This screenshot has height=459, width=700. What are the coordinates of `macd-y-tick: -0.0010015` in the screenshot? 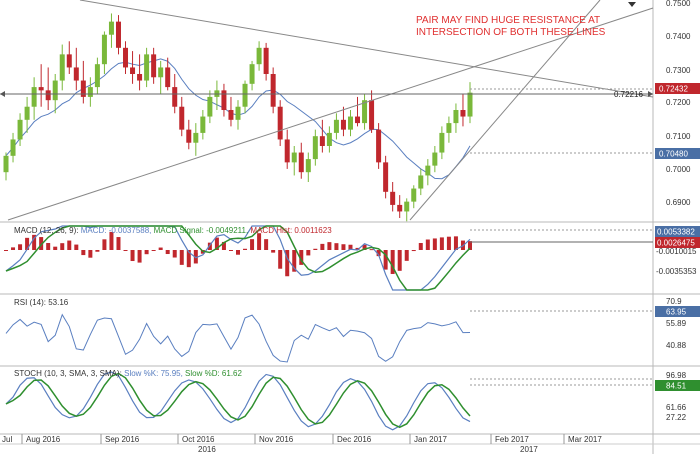 It's located at (676, 251).